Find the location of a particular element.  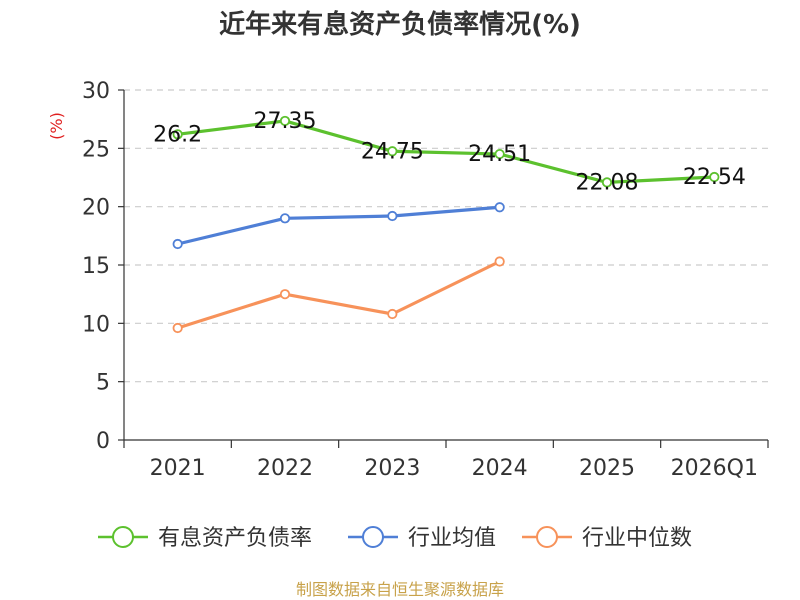

series-1-point-2021 is located at coordinates (177, 244).